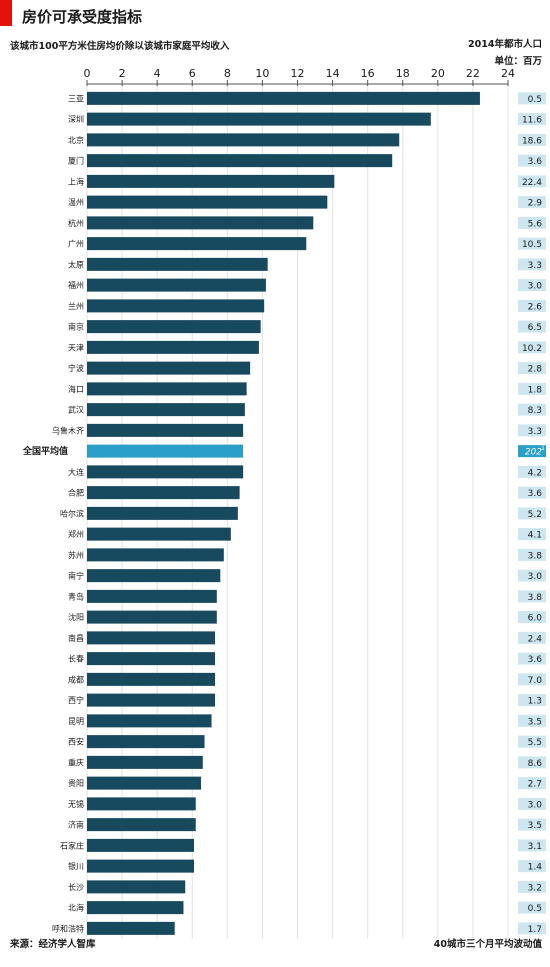 Image resolution: width=550 pixels, height=967 pixels. I want to click on x-tick-label: 6, so click(192, 73).